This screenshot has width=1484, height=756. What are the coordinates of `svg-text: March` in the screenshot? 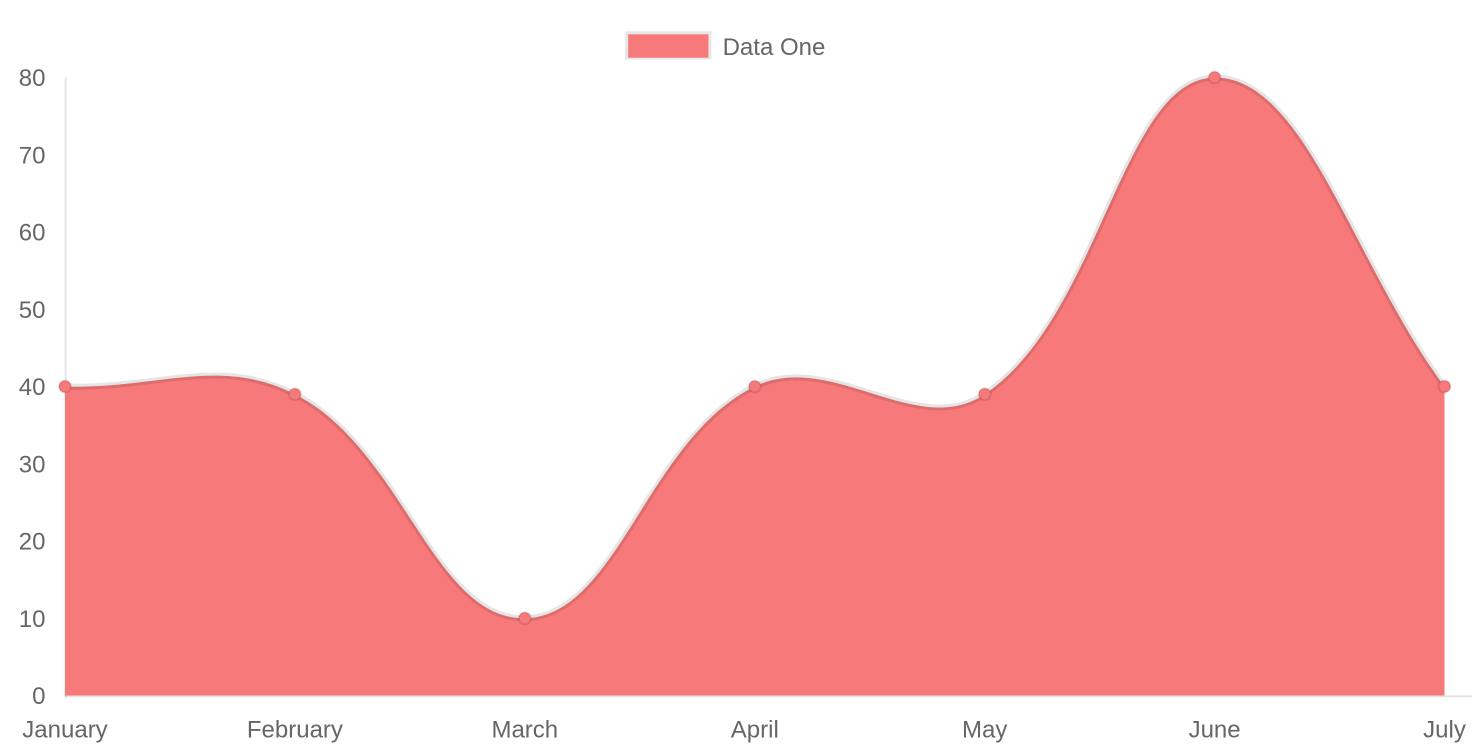 It's located at (524, 730).